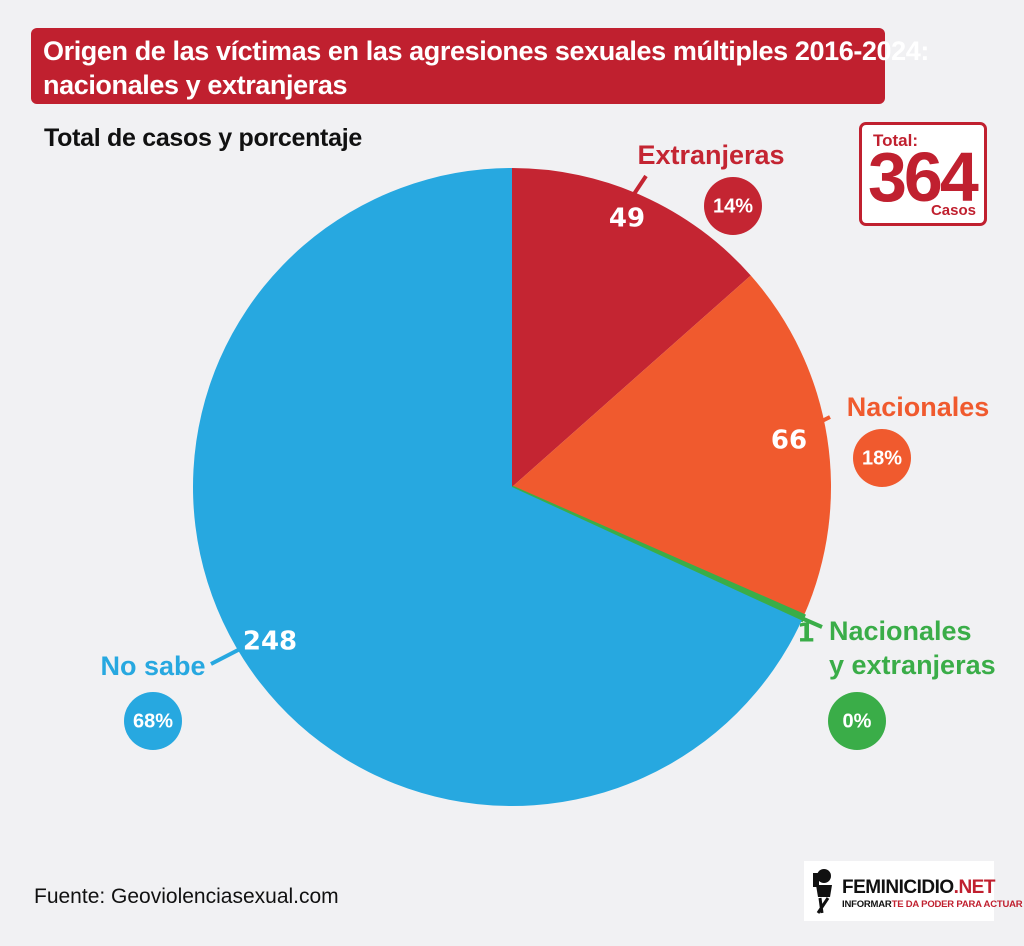  I want to click on leader-line-nacionales, so click(819, 422).